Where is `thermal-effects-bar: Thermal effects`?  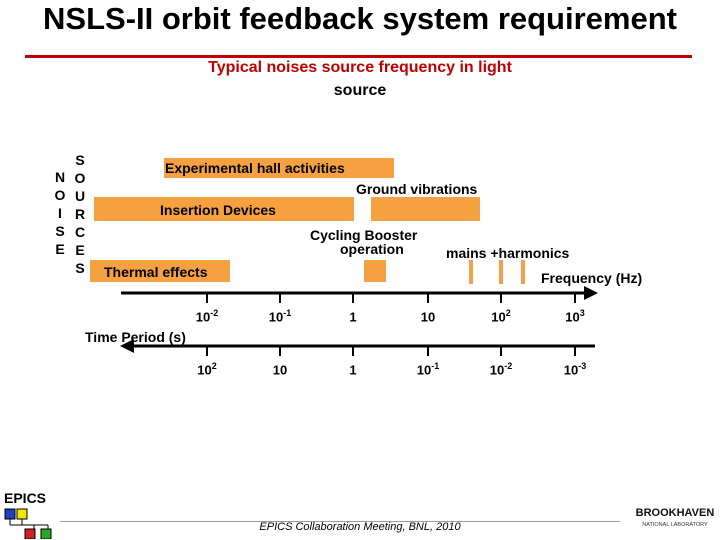 thermal-effects-bar: Thermal effects is located at coordinates (160, 271).